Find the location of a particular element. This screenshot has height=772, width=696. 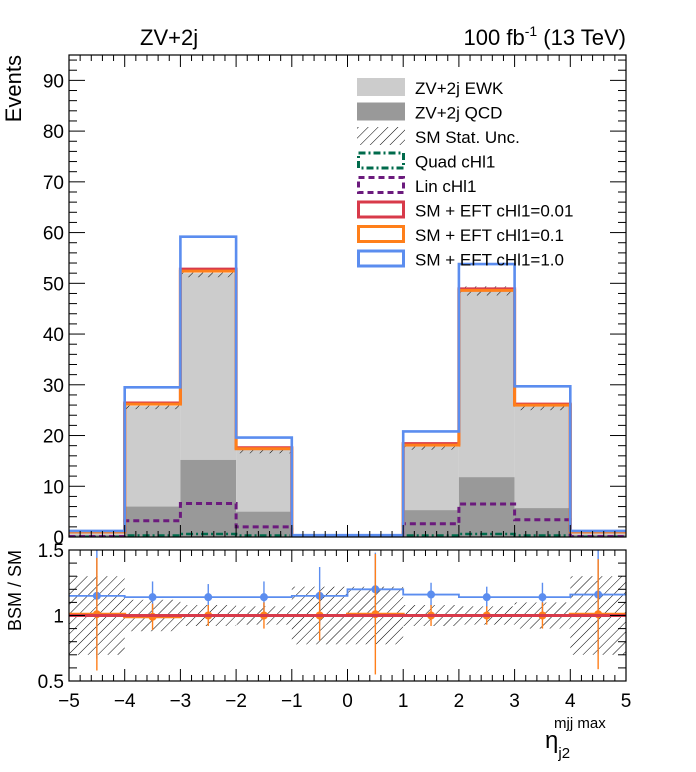

legend-label: SM + EFT cHl1=1.0 is located at coordinates (489, 260).